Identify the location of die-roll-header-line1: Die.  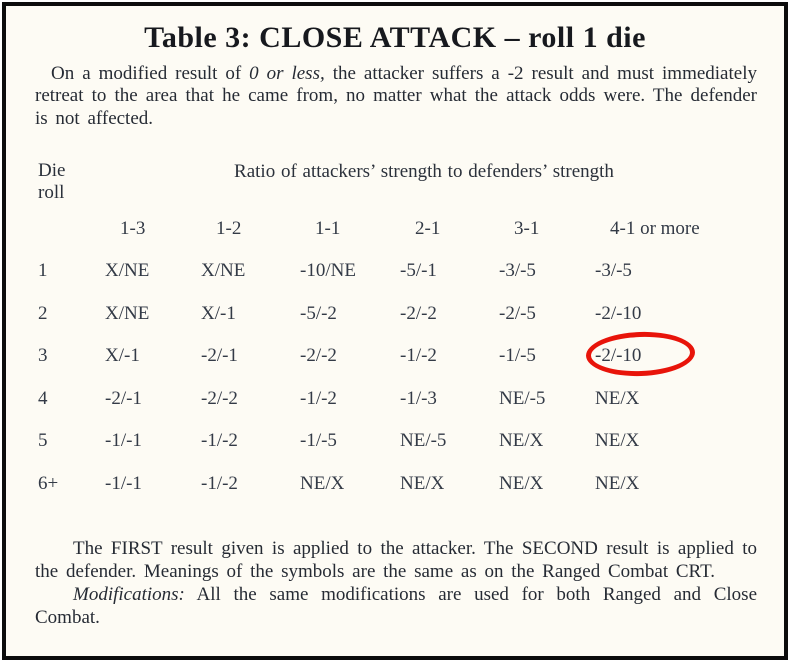
(52, 170).